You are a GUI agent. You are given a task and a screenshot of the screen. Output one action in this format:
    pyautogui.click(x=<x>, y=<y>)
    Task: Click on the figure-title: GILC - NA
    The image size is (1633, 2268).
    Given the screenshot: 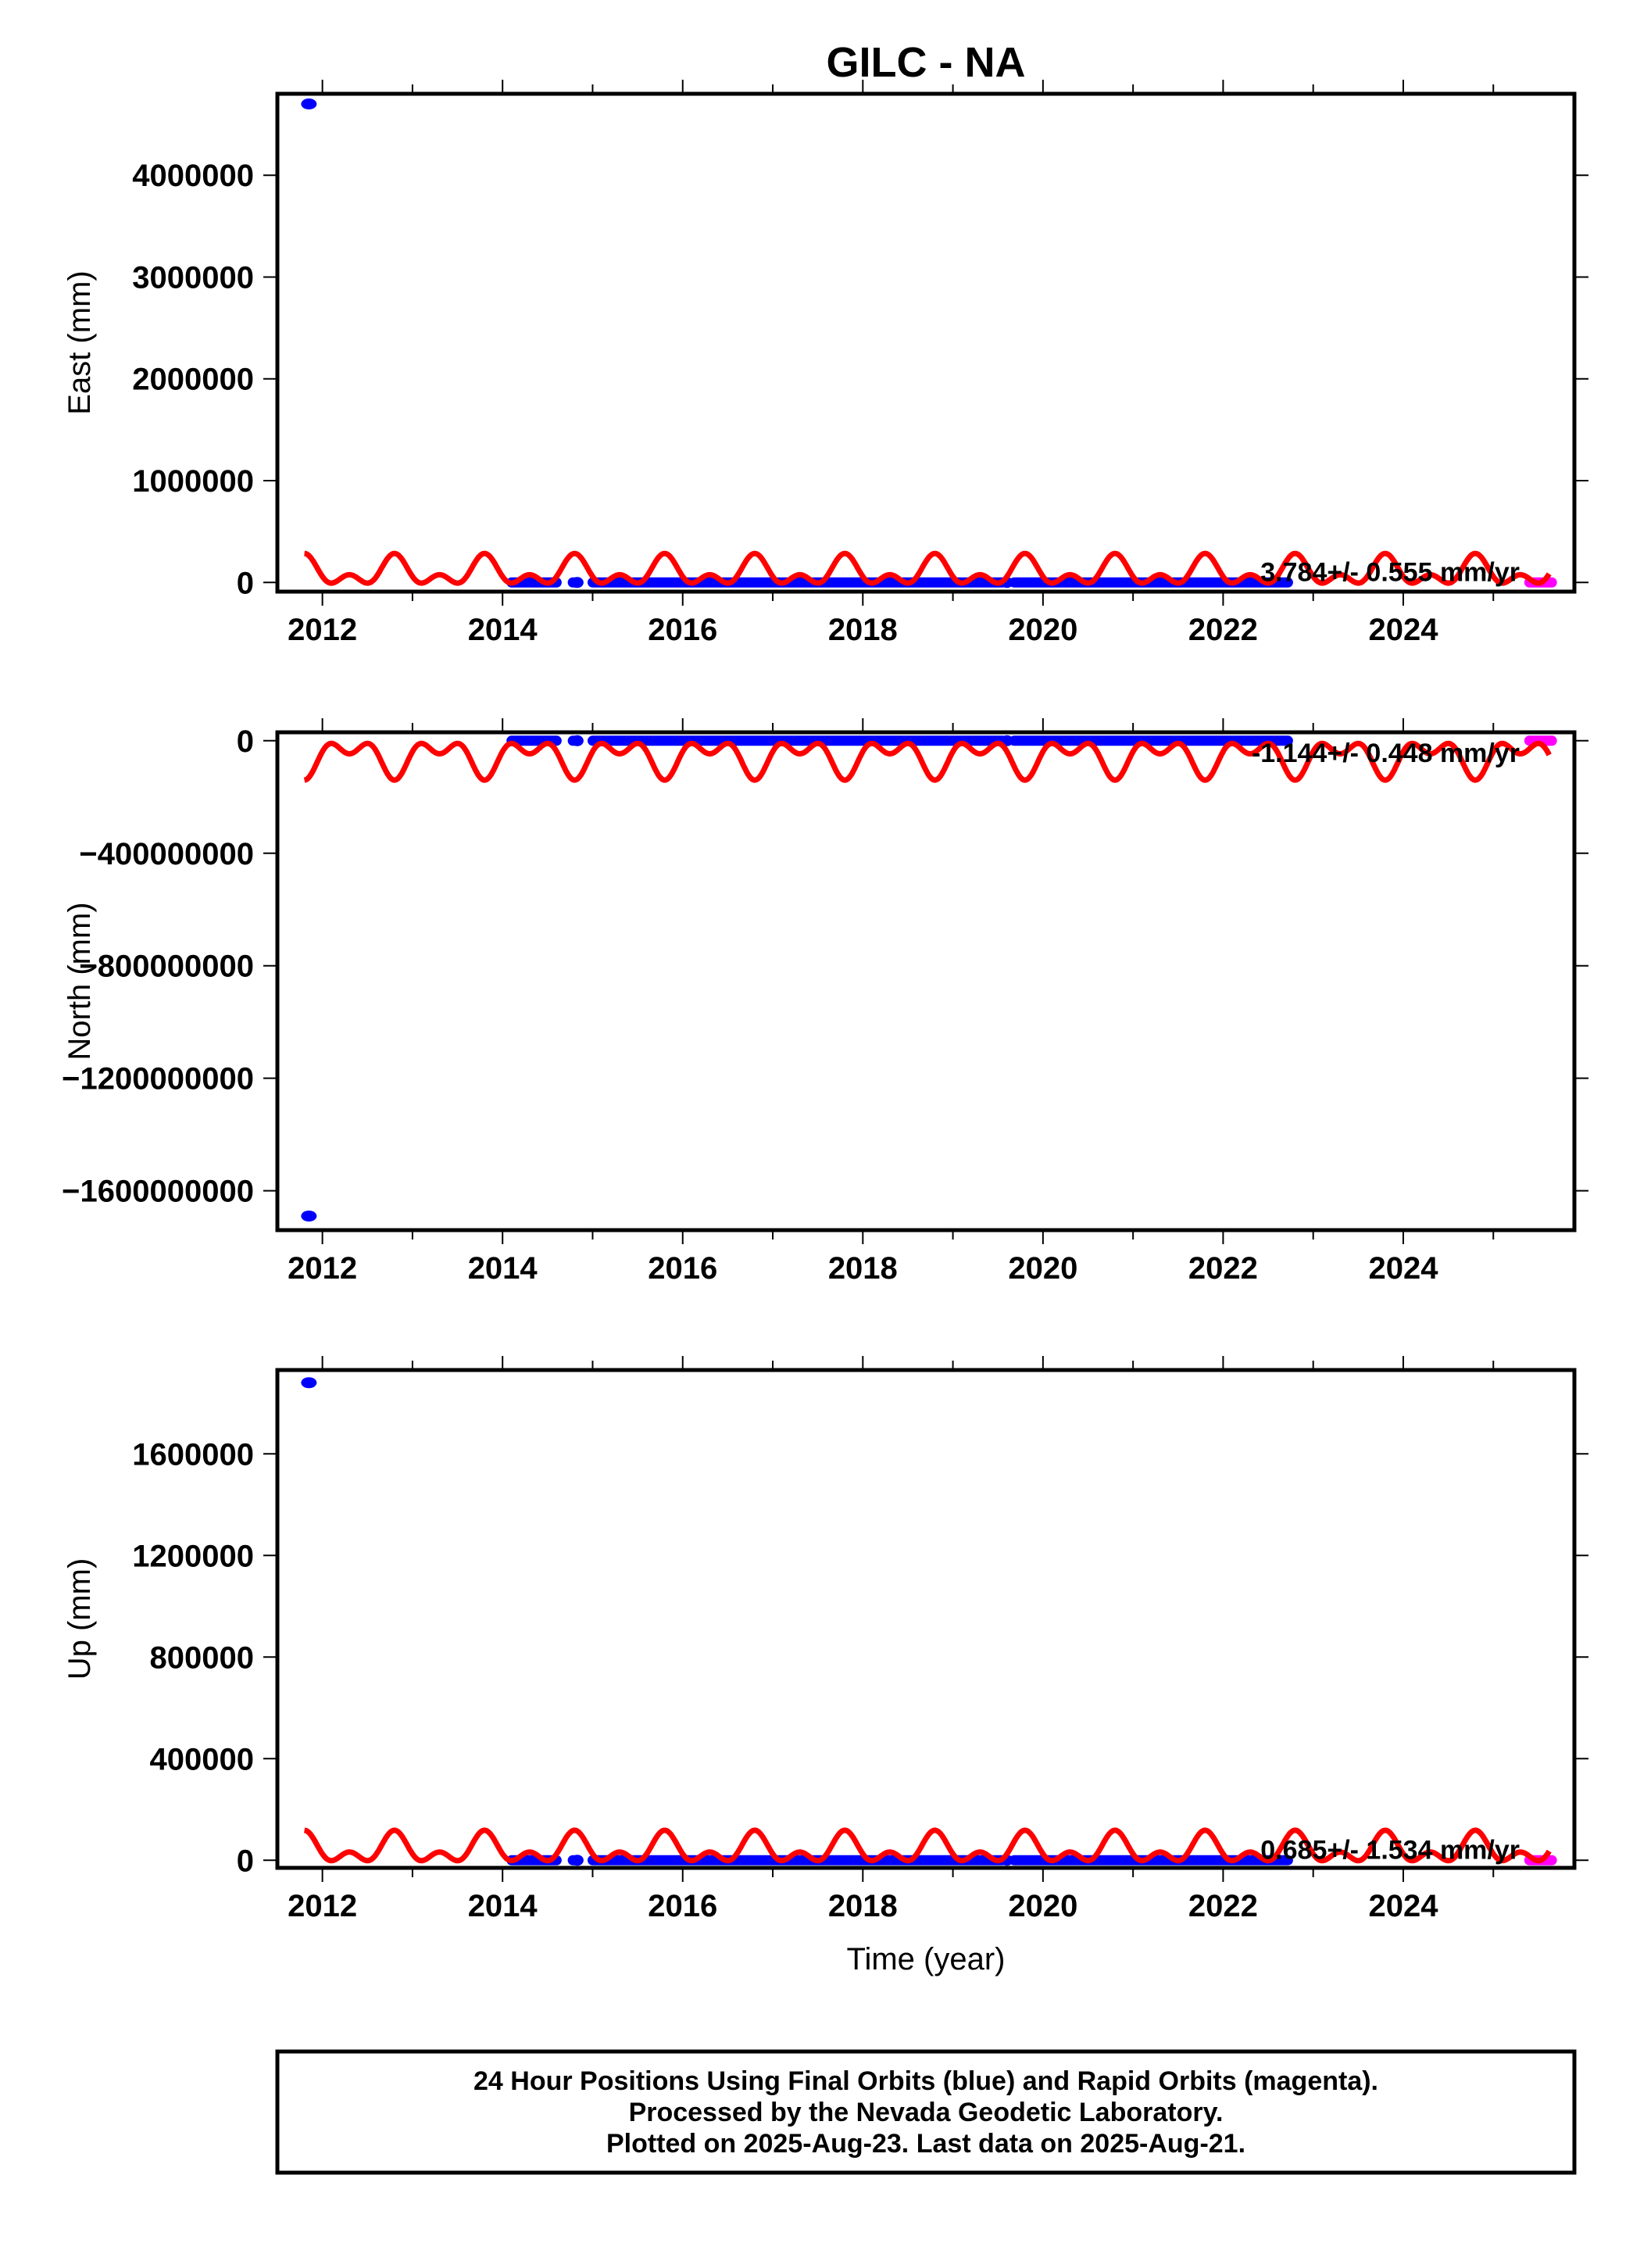 What is the action you would take?
    pyautogui.click(x=926, y=63)
    